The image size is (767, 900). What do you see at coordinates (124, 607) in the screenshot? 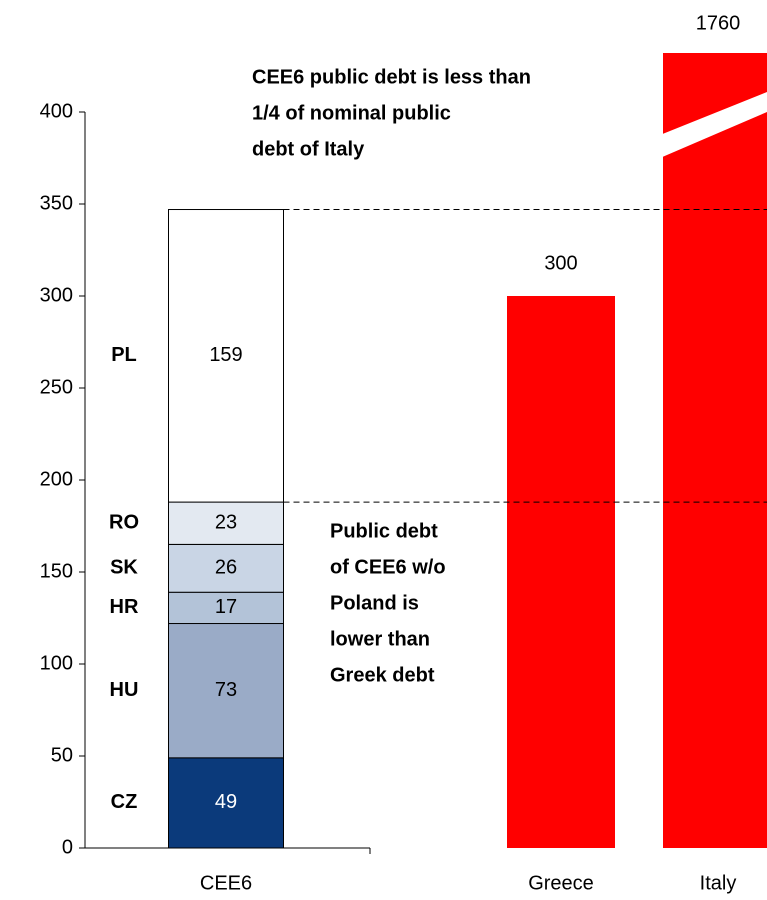
I see `segment-name: HR` at bounding box center [124, 607].